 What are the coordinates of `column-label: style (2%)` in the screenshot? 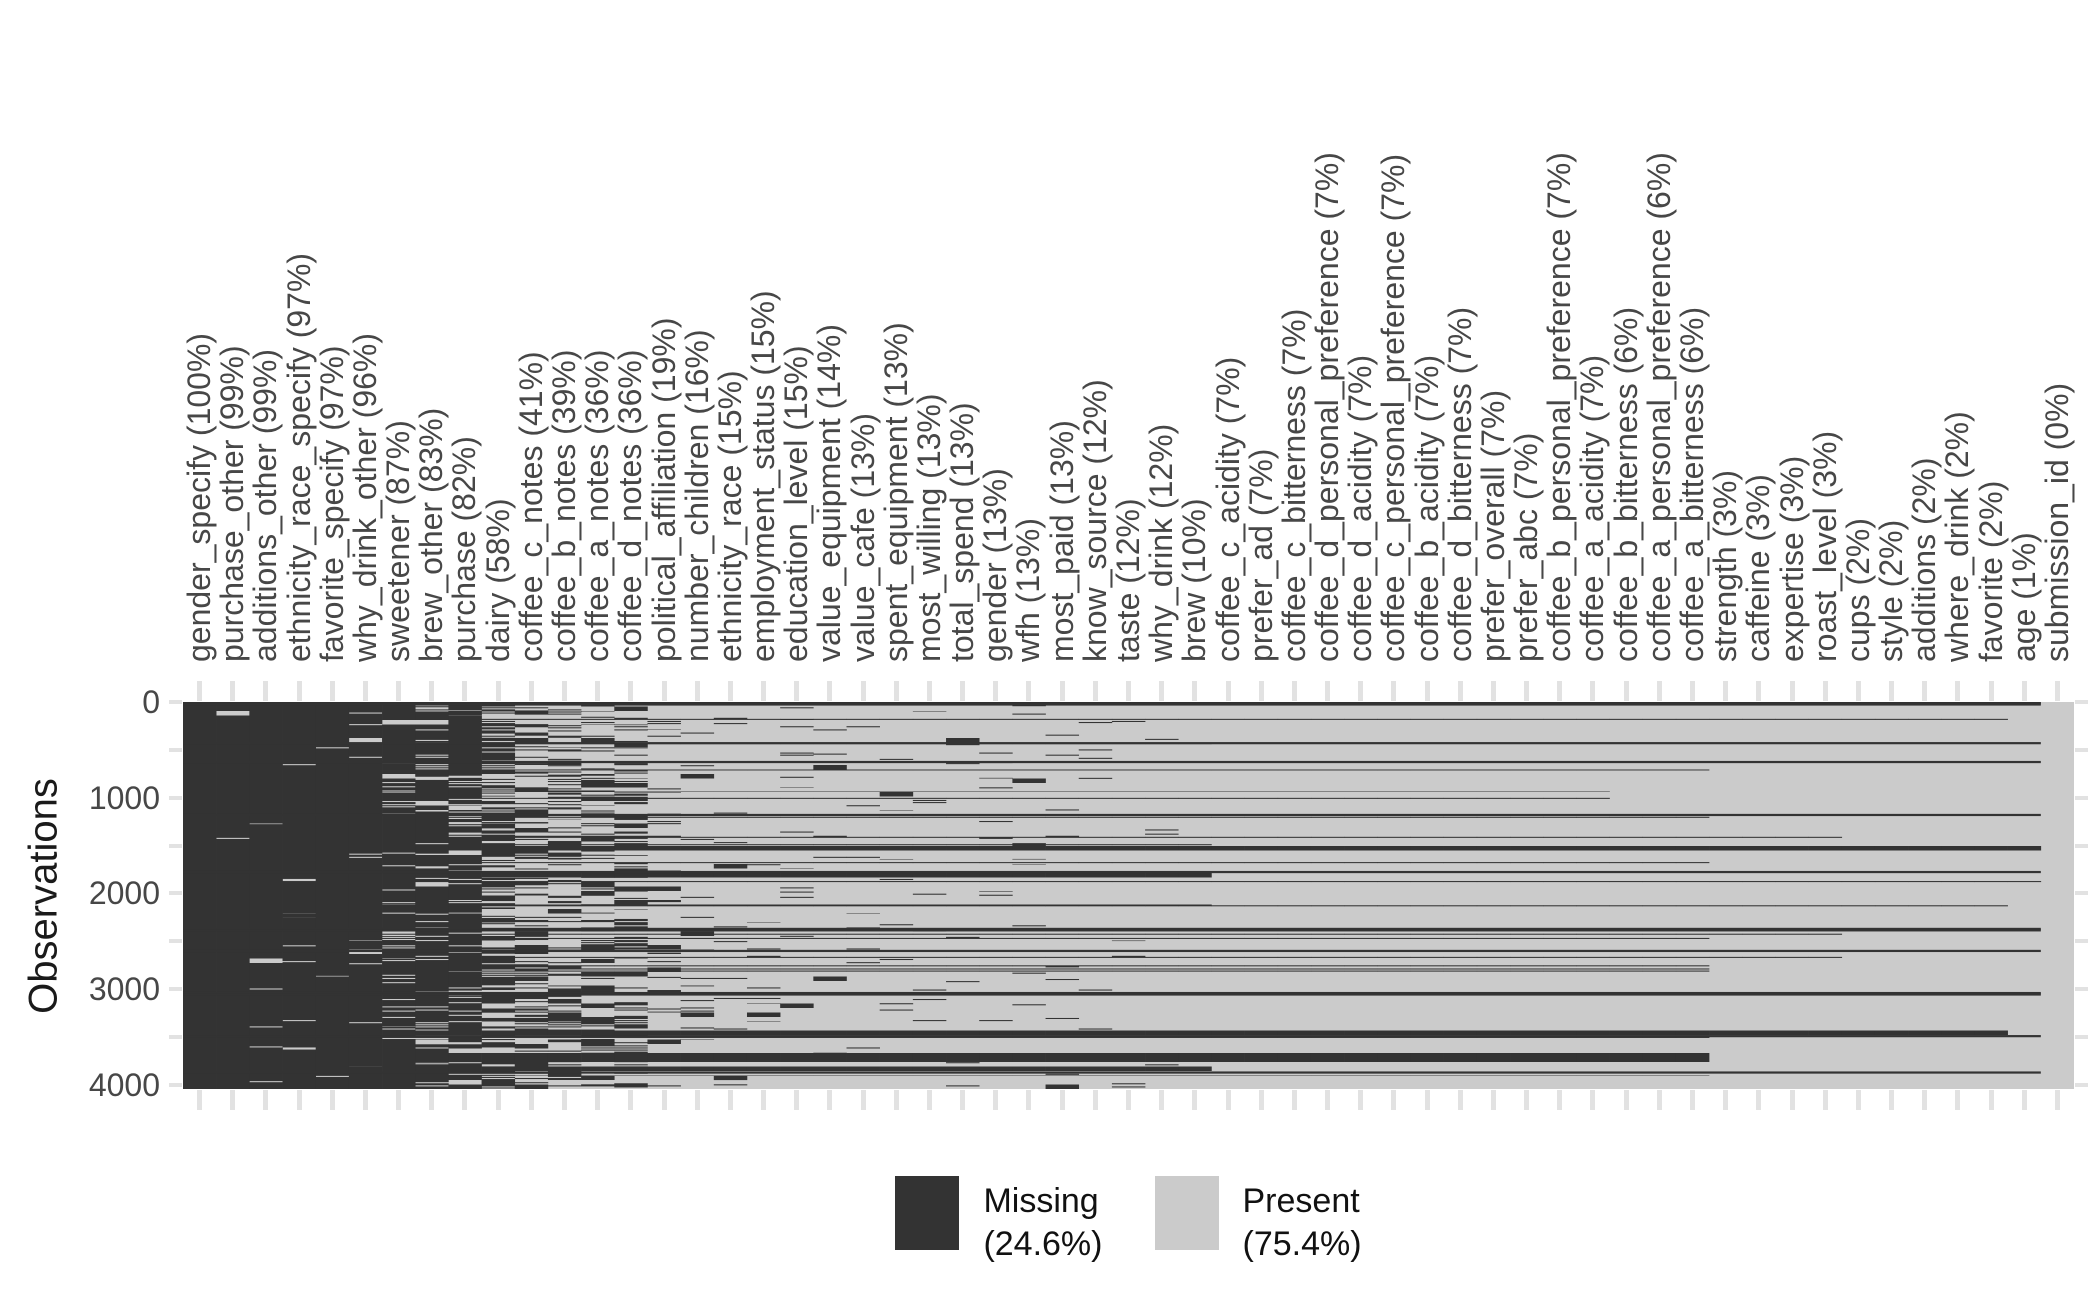 It's located at (1891, 590).